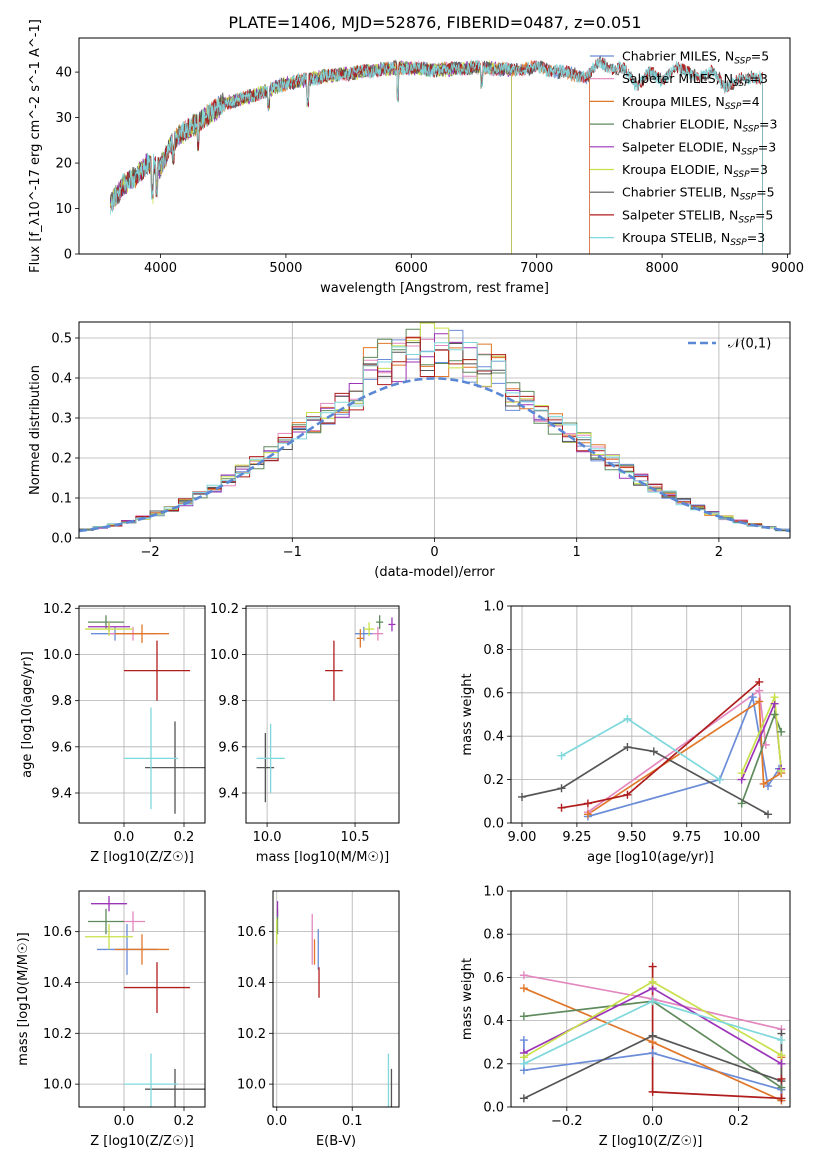 The image size is (819, 1170). Describe the element at coordinates (322, 857) in the screenshot. I see `x-axis-label: mass [log10(M/M☉)]` at that location.